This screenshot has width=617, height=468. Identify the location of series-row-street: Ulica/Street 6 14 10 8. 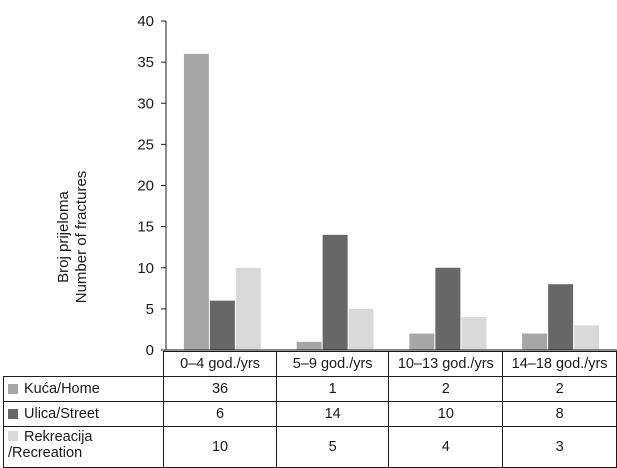
(309, 414).